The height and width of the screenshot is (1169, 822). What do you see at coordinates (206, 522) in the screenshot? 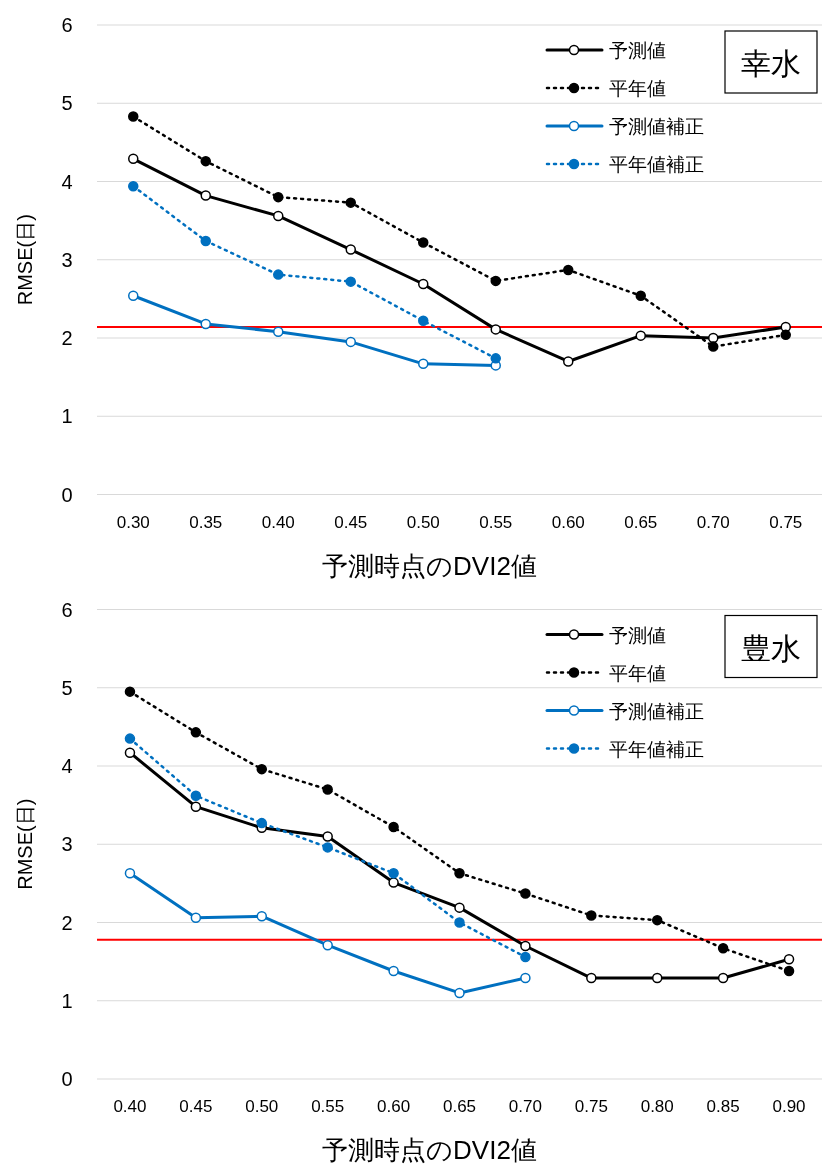
I see `x-tick-label: 0.35` at bounding box center [206, 522].